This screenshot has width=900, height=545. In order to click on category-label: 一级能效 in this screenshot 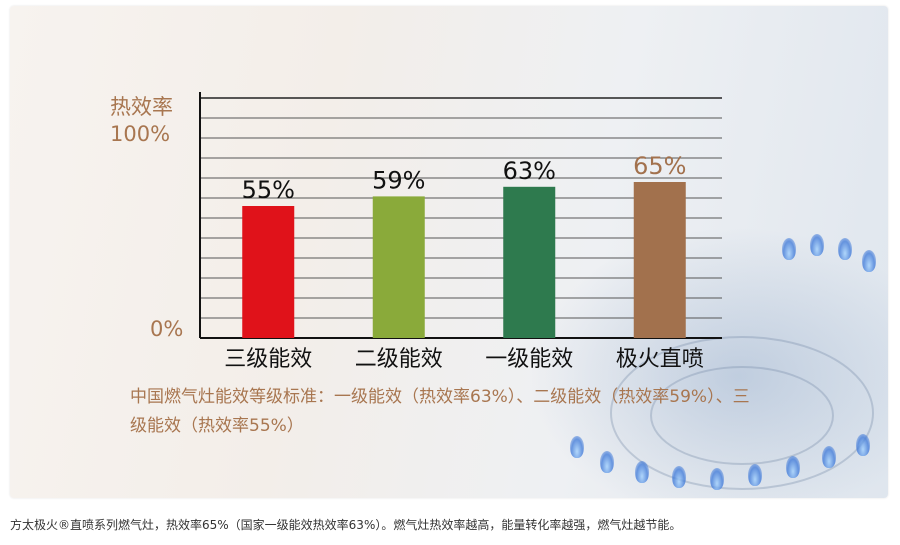, I will do `click(529, 359)`.